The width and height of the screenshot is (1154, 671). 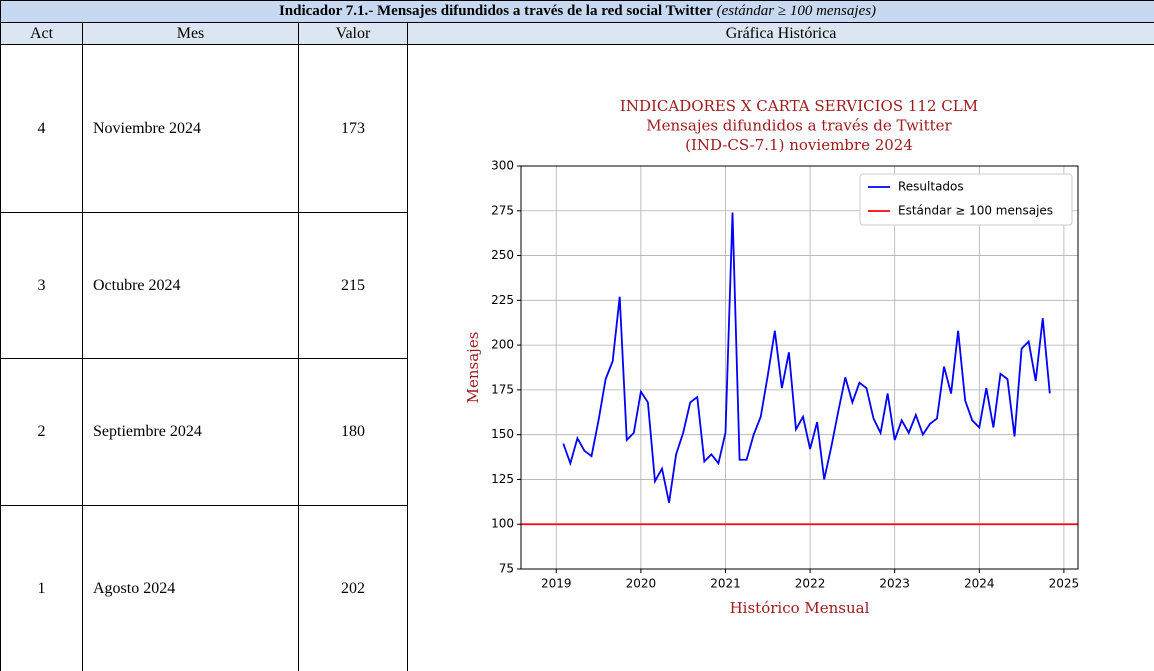 I want to click on legend-label: Estándar ≥ 100 mensajes, so click(x=975, y=211).